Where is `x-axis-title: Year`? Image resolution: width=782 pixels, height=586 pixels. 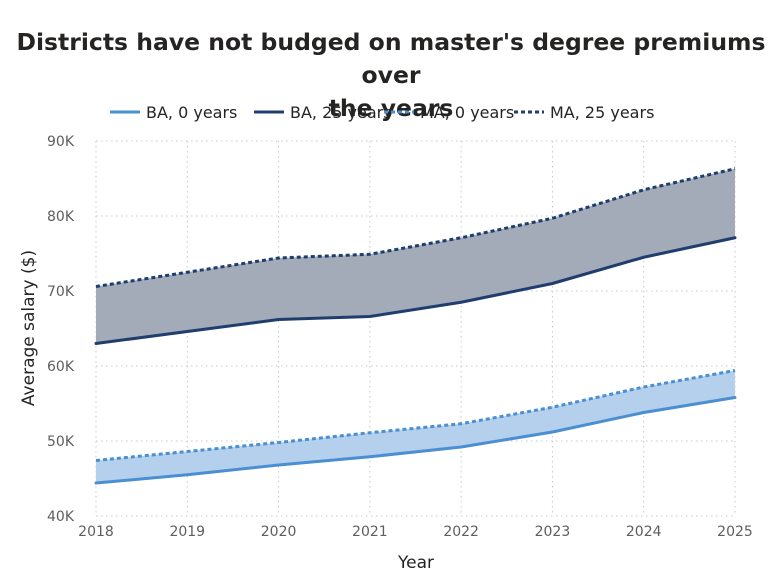
x-axis-title: Year is located at coordinates (415, 563).